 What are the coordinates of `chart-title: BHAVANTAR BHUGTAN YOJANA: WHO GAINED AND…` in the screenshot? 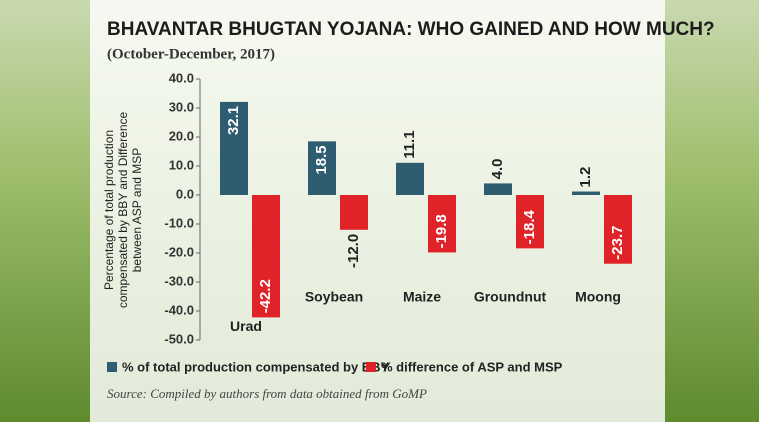 It's located at (411, 29).